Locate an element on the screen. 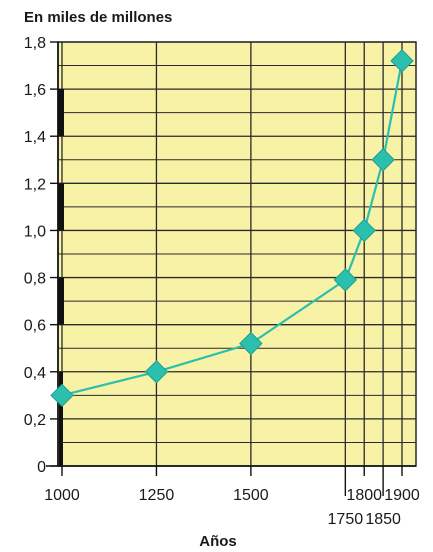  x-tick-label: 1800 is located at coordinates (364, 495).